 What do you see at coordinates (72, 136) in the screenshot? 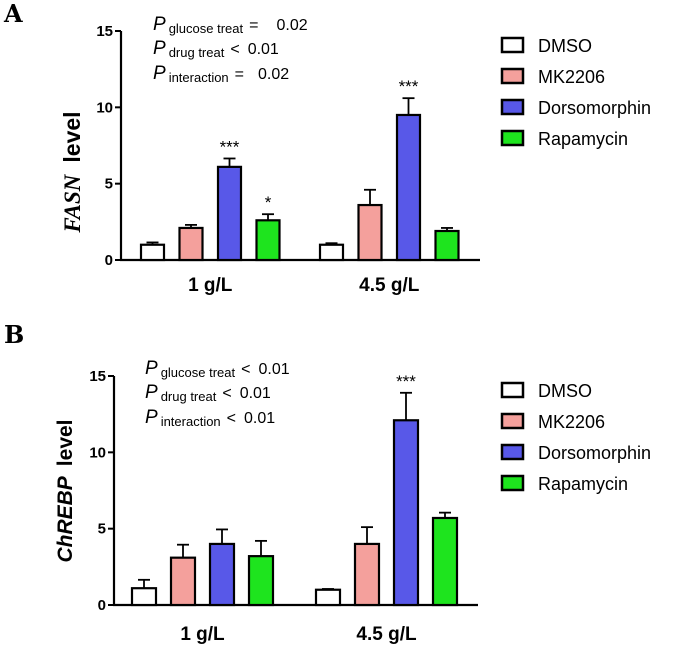
I see `panel-a-ylabel-level: level` at bounding box center [72, 136].